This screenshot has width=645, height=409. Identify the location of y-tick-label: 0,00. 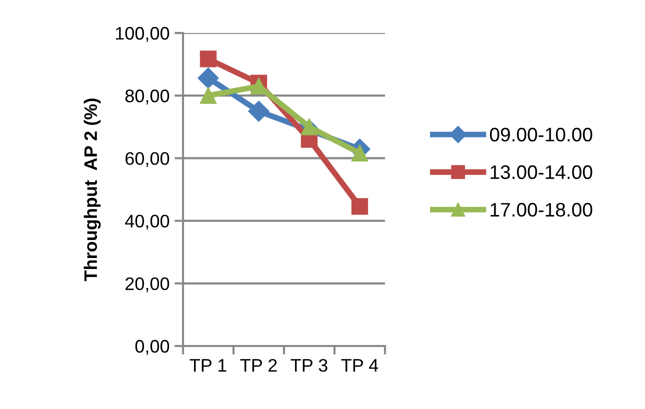
(152, 347).